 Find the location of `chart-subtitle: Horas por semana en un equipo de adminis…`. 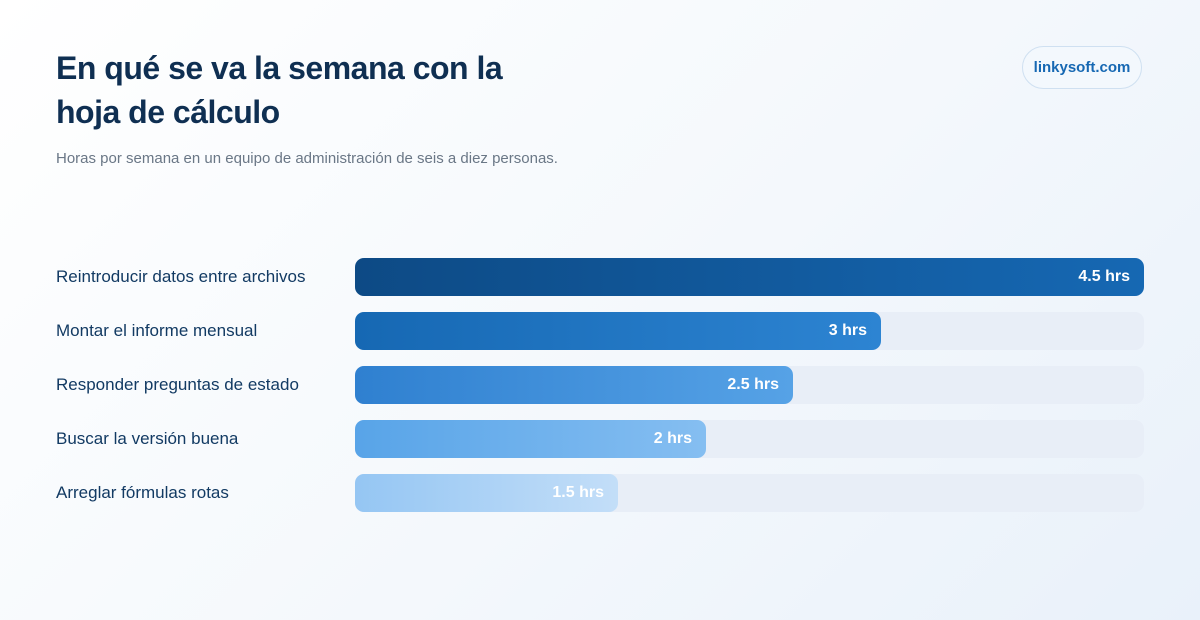

chart-subtitle: Horas por semana en un equipo de adminis… is located at coordinates (307, 158).